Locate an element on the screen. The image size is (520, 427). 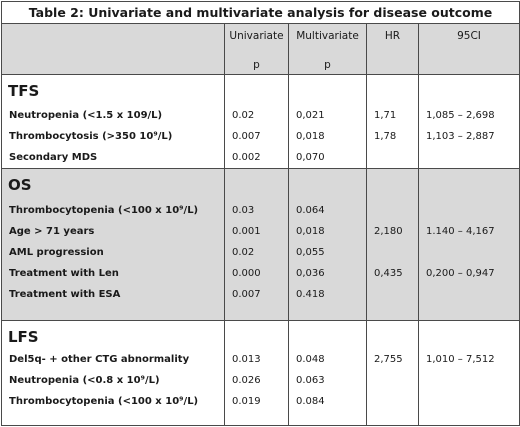
row-label: Secondary MDS is located at coordinates (53, 157).